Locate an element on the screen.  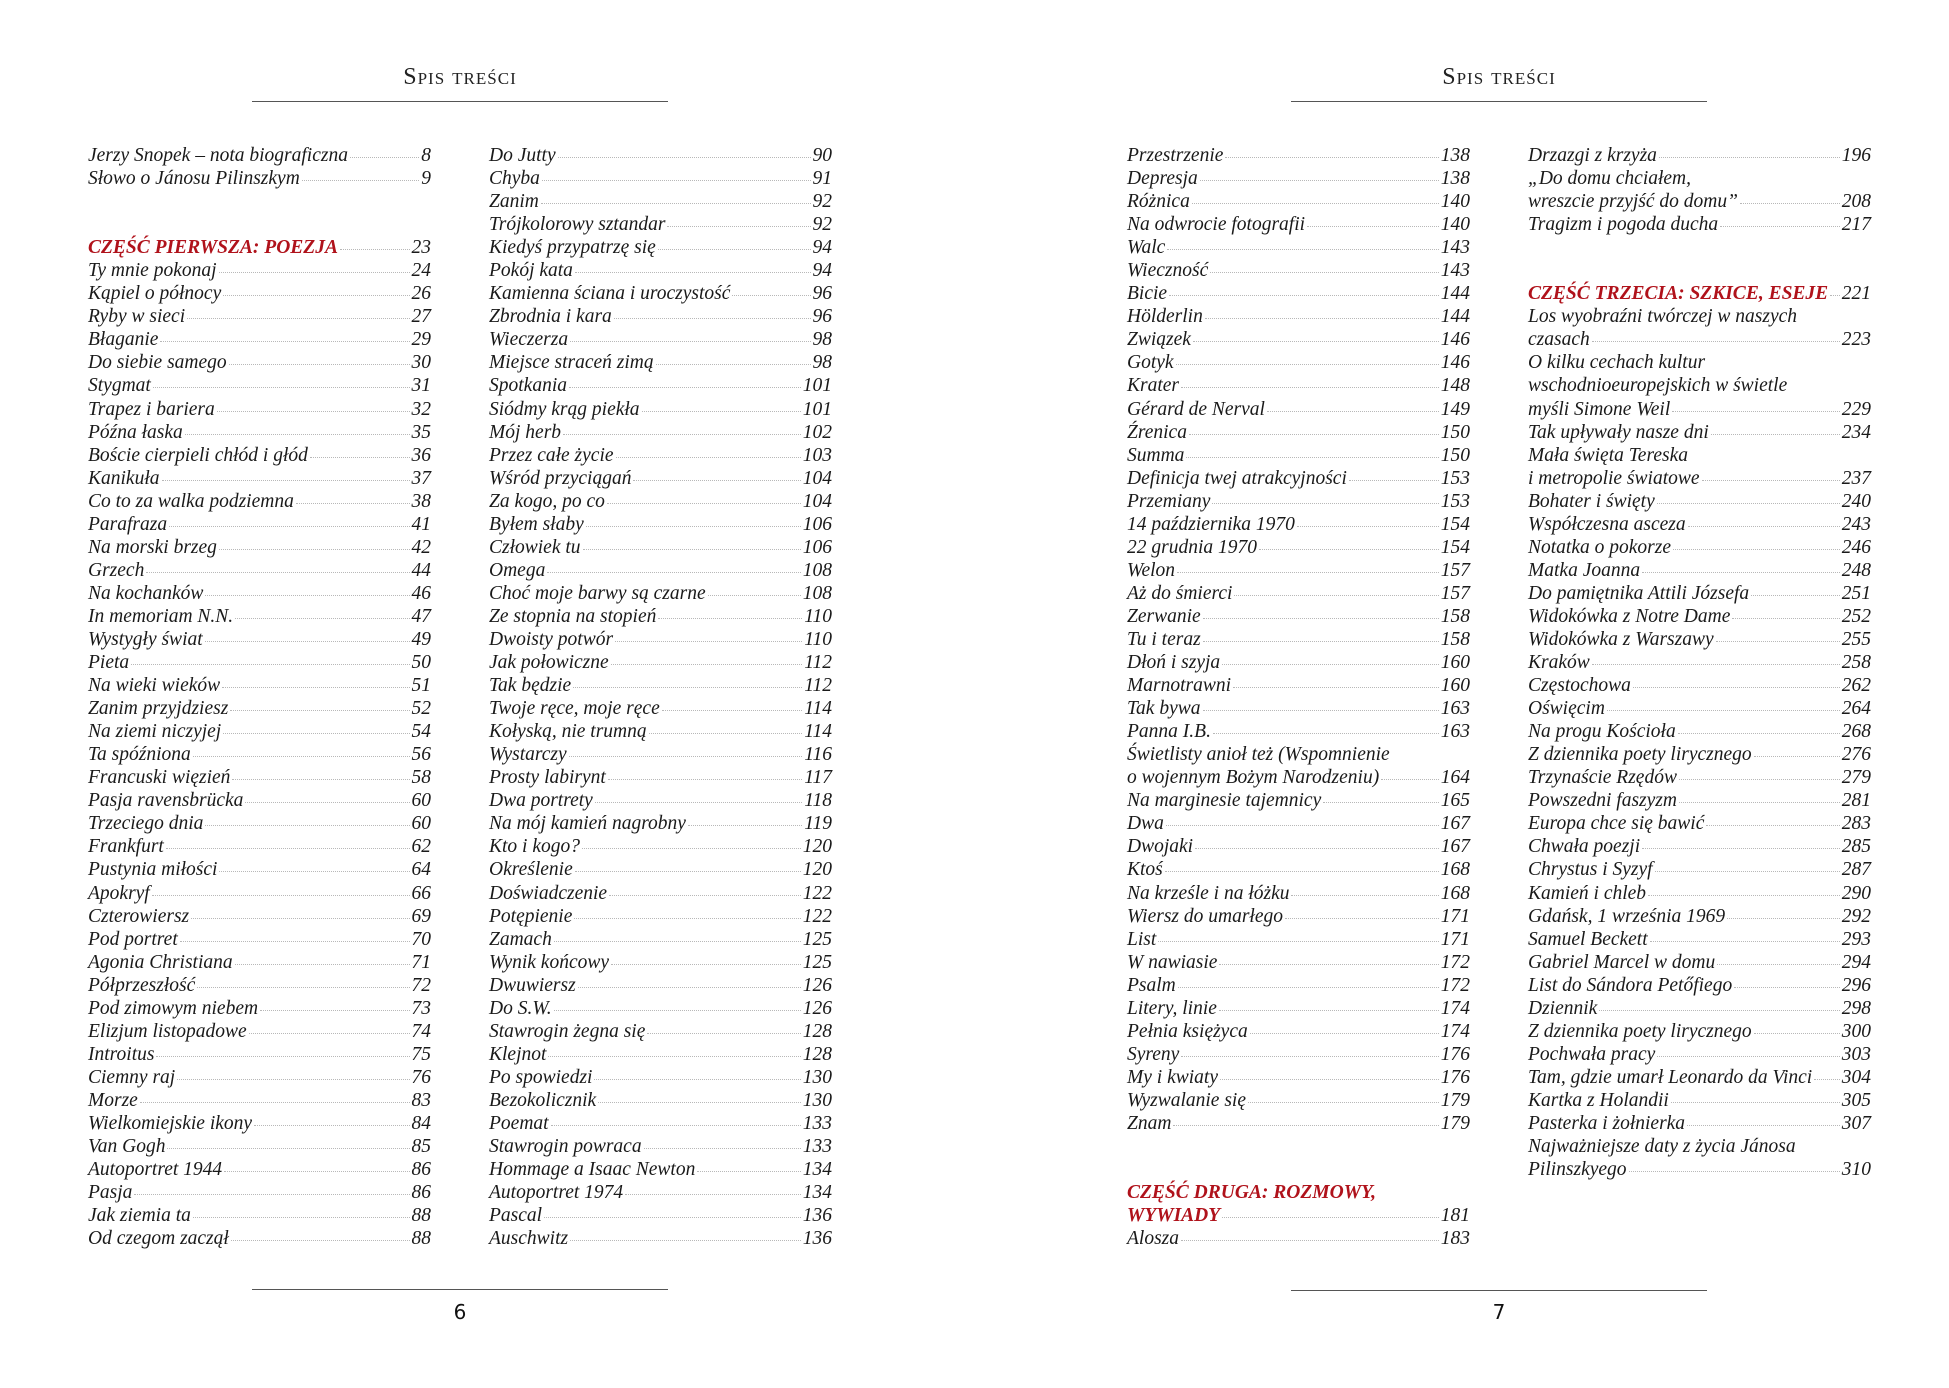
toc-entry: Jak ziemia ta 88 is located at coordinates (259, 1215).